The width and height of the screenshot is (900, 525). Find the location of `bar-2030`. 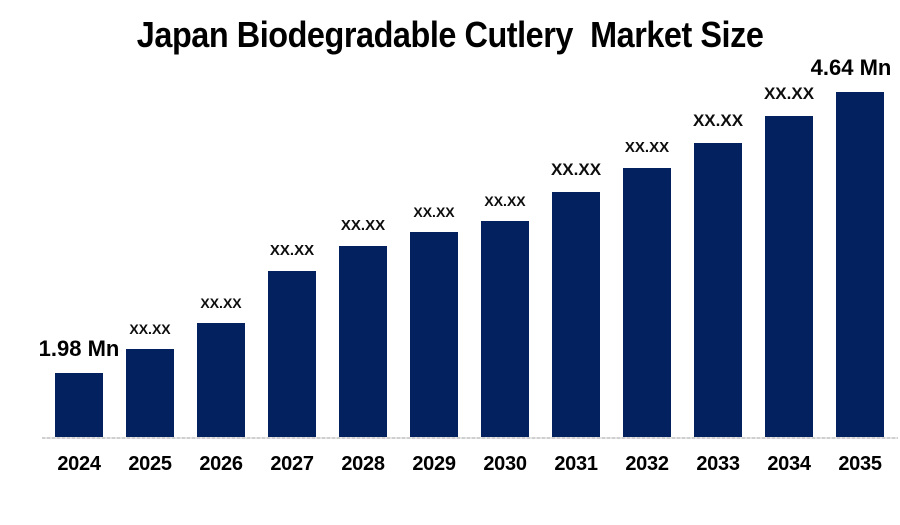

bar-2030 is located at coordinates (505, 329).